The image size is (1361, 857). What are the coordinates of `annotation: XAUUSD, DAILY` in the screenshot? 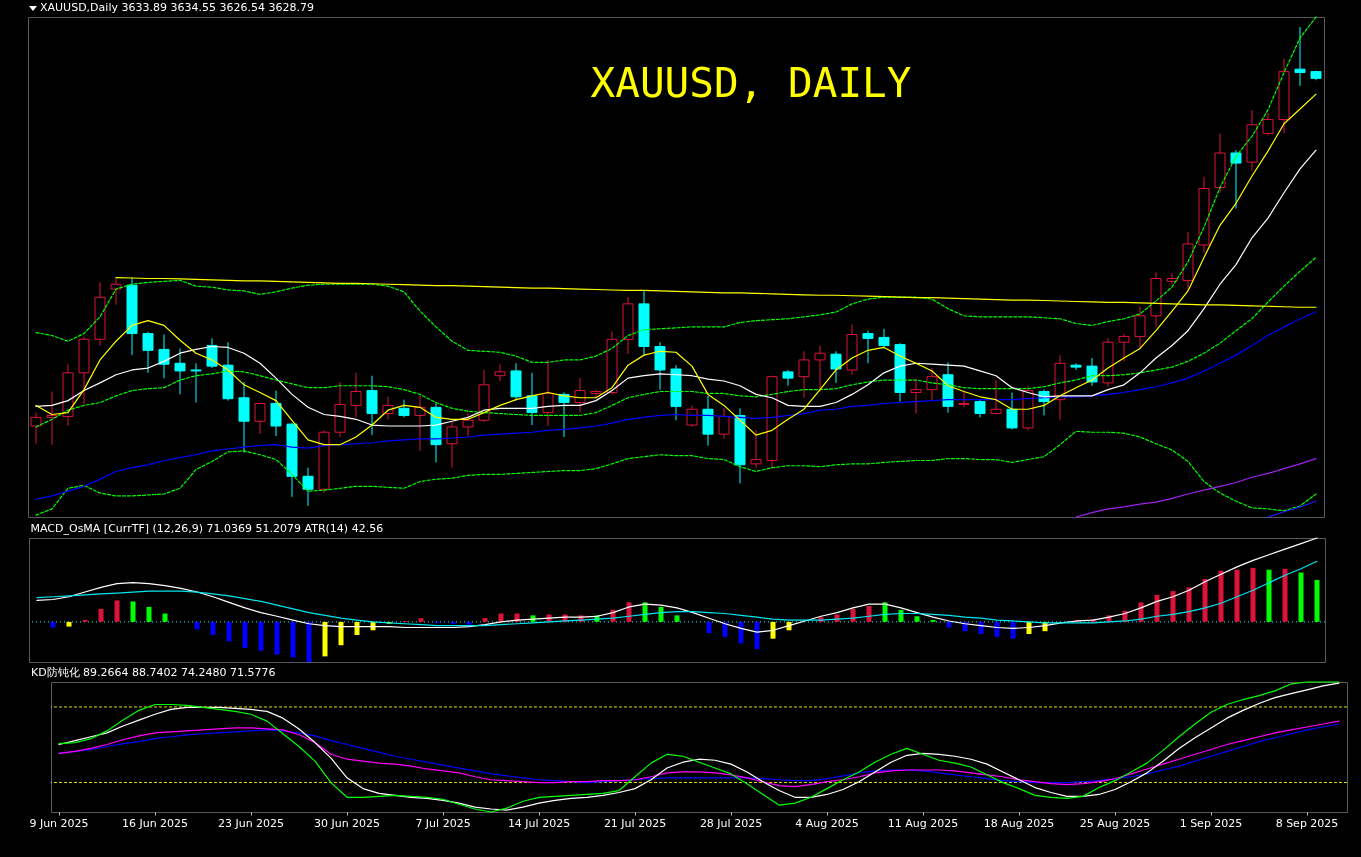 It's located at (751, 83).